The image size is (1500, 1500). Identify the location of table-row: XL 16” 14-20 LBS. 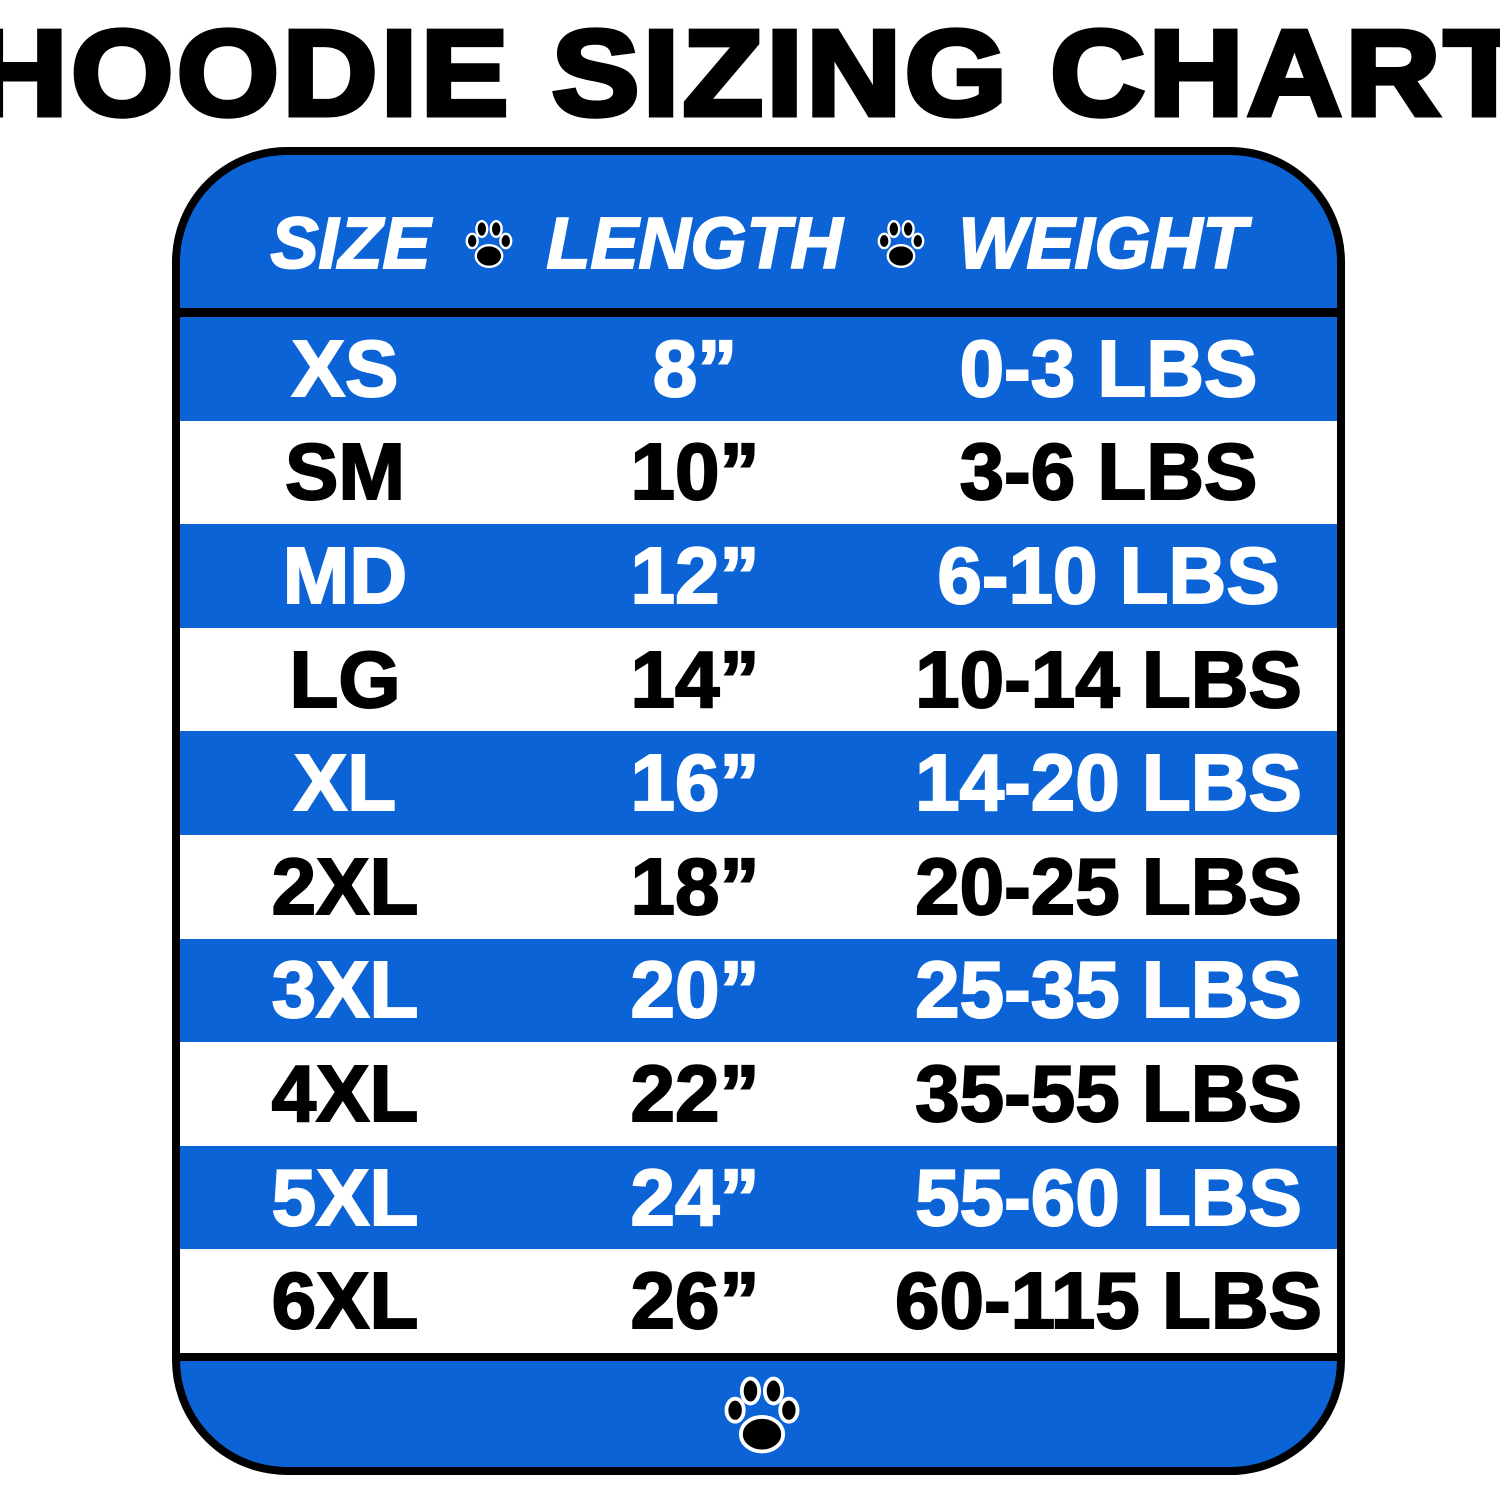
(758, 783).